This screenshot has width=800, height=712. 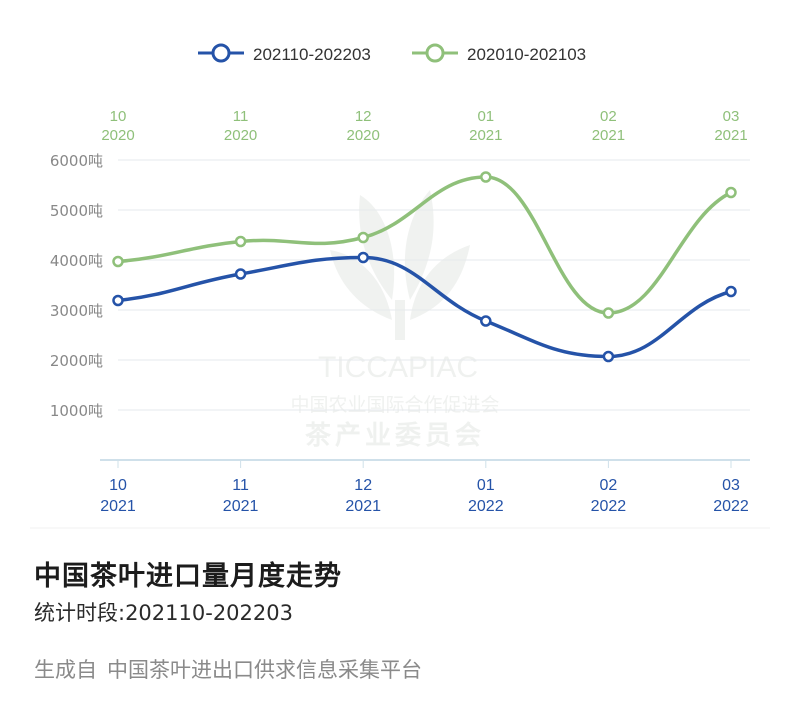 I want to click on x-tick-label-bottom: 11, so click(x=240, y=485).